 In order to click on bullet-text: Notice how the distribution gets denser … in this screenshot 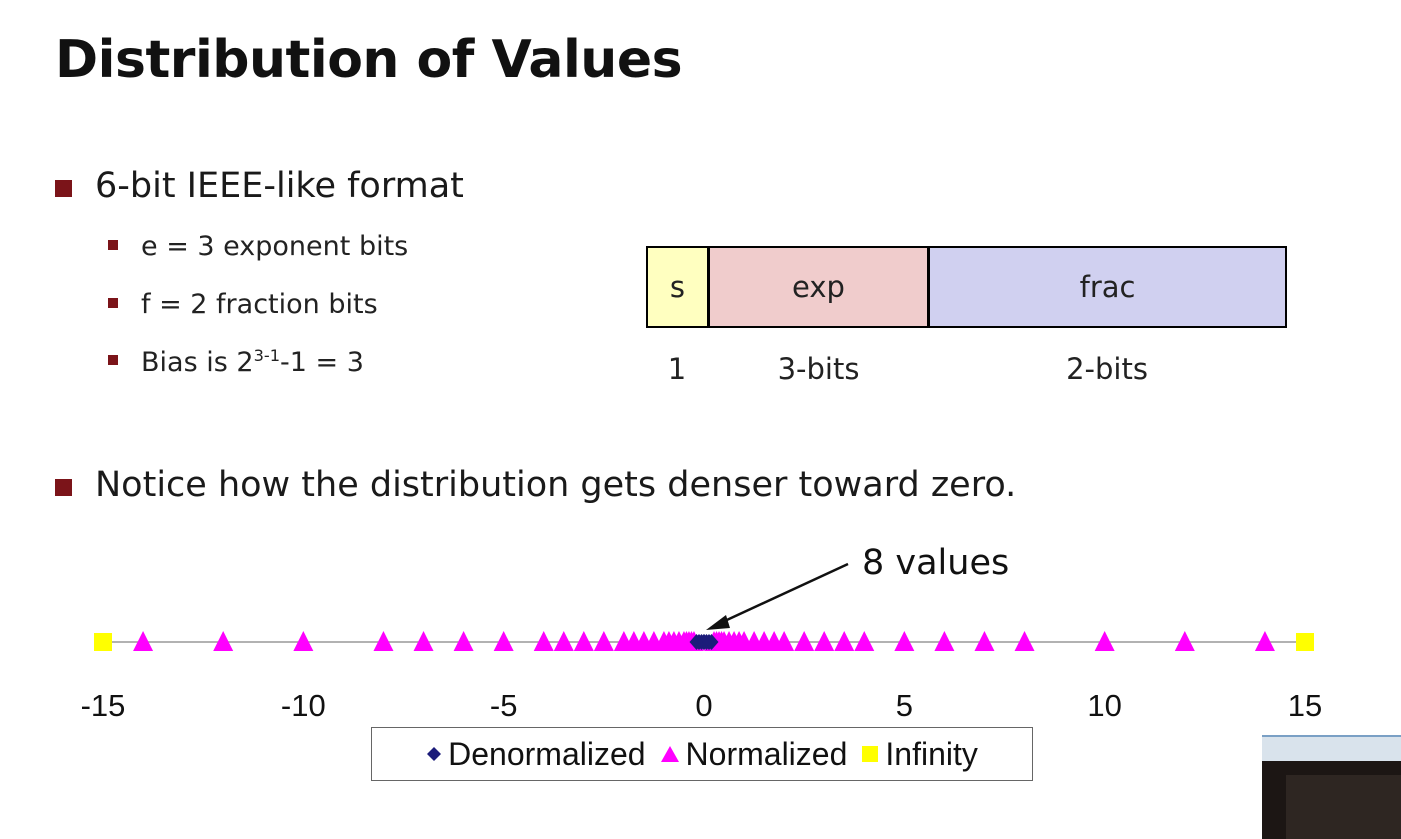, I will do `click(556, 485)`.